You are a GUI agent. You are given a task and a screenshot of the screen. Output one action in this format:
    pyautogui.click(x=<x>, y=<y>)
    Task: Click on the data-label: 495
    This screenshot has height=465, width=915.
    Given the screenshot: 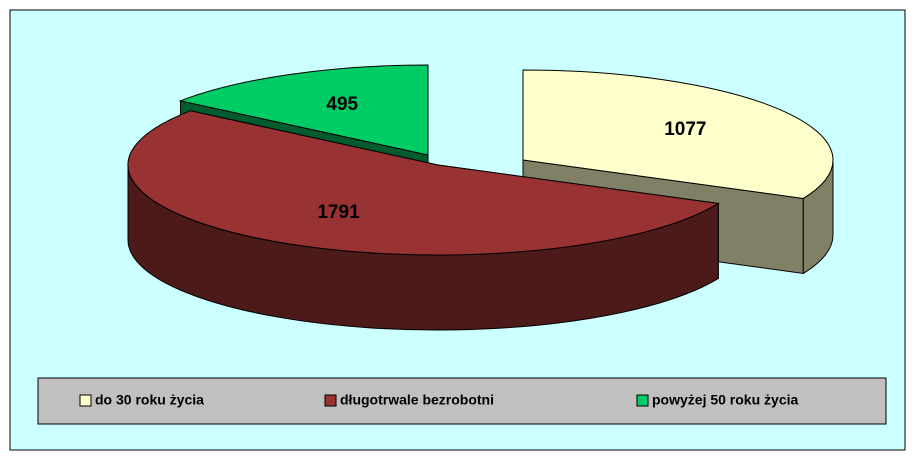 What is the action you would take?
    pyautogui.click(x=342, y=104)
    